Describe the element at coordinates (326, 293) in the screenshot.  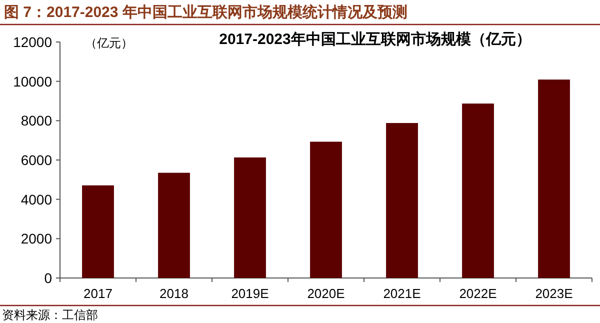
I see `x-tick-label: 2020E` at that location.